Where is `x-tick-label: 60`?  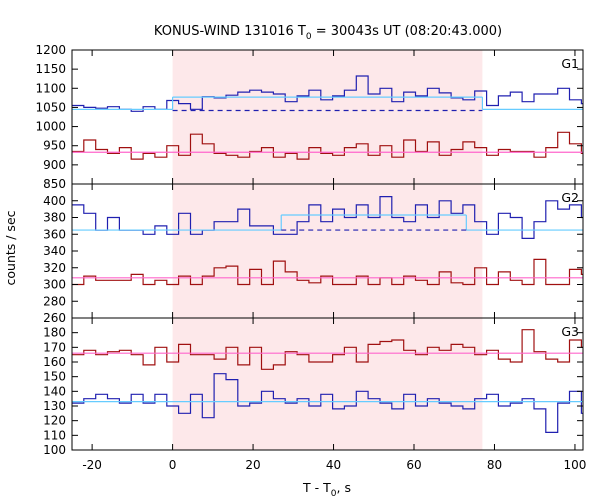 x-tick-label: 60 is located at coordinates (413, 465).